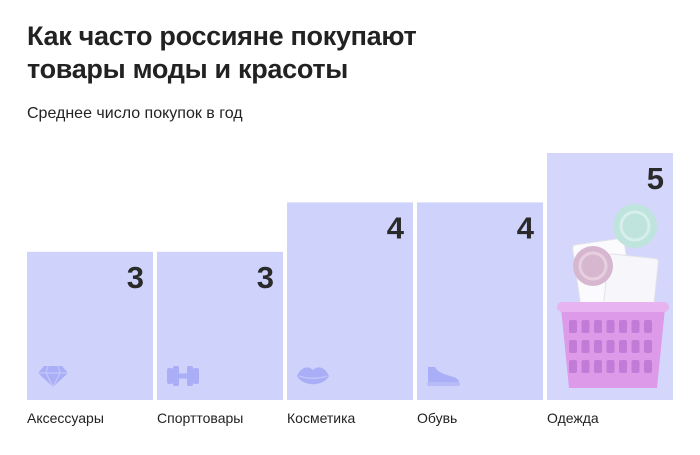 The width and height of the screenshot is (700, 455). I want to click on diamond-icon, so click(53, 377).